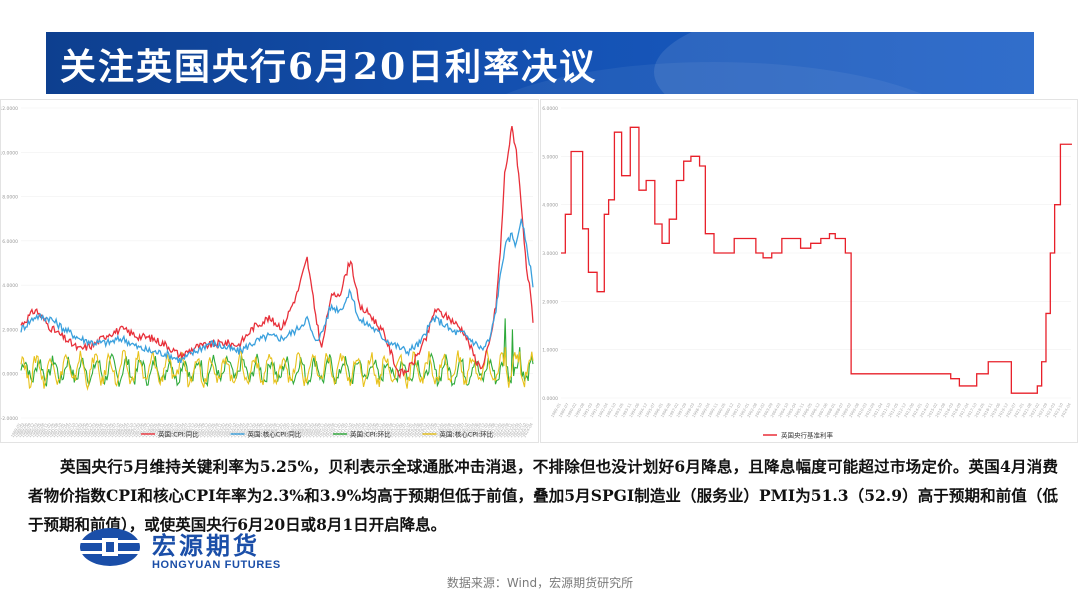 Image resolution: width=1080 pixels, height=608 pixels. What do you see at coordinates (550, 254) in the screenshot?
I see `y-tick-label: 3.0000` at bounding box center [550, 254].